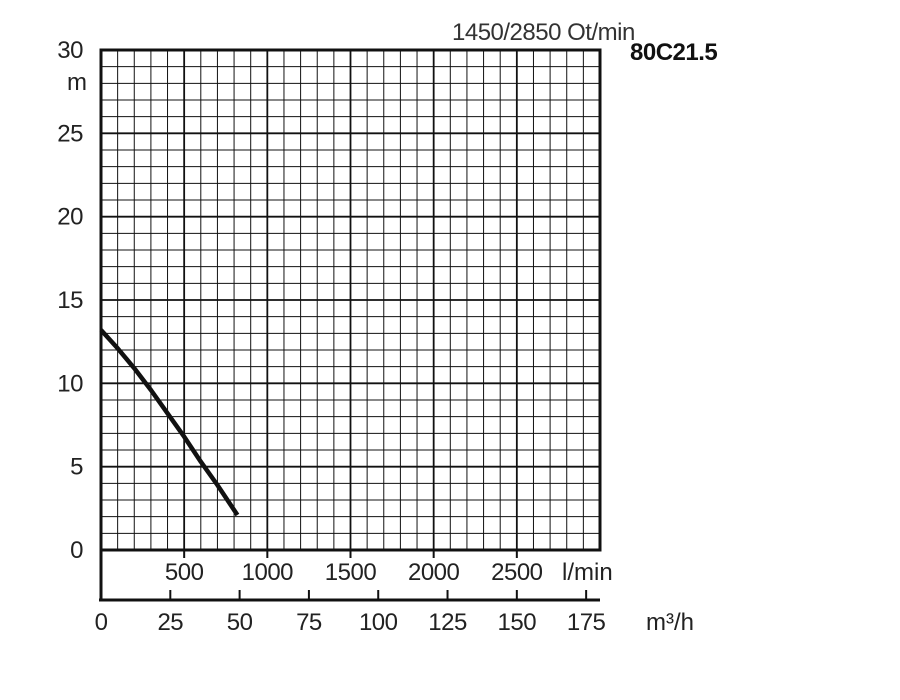 The width and height of the screenshot is (900, 700). Describe the element at coordinates (587, 572) in the screenshot. I see `lmin-unit-label: l/min` at that location.